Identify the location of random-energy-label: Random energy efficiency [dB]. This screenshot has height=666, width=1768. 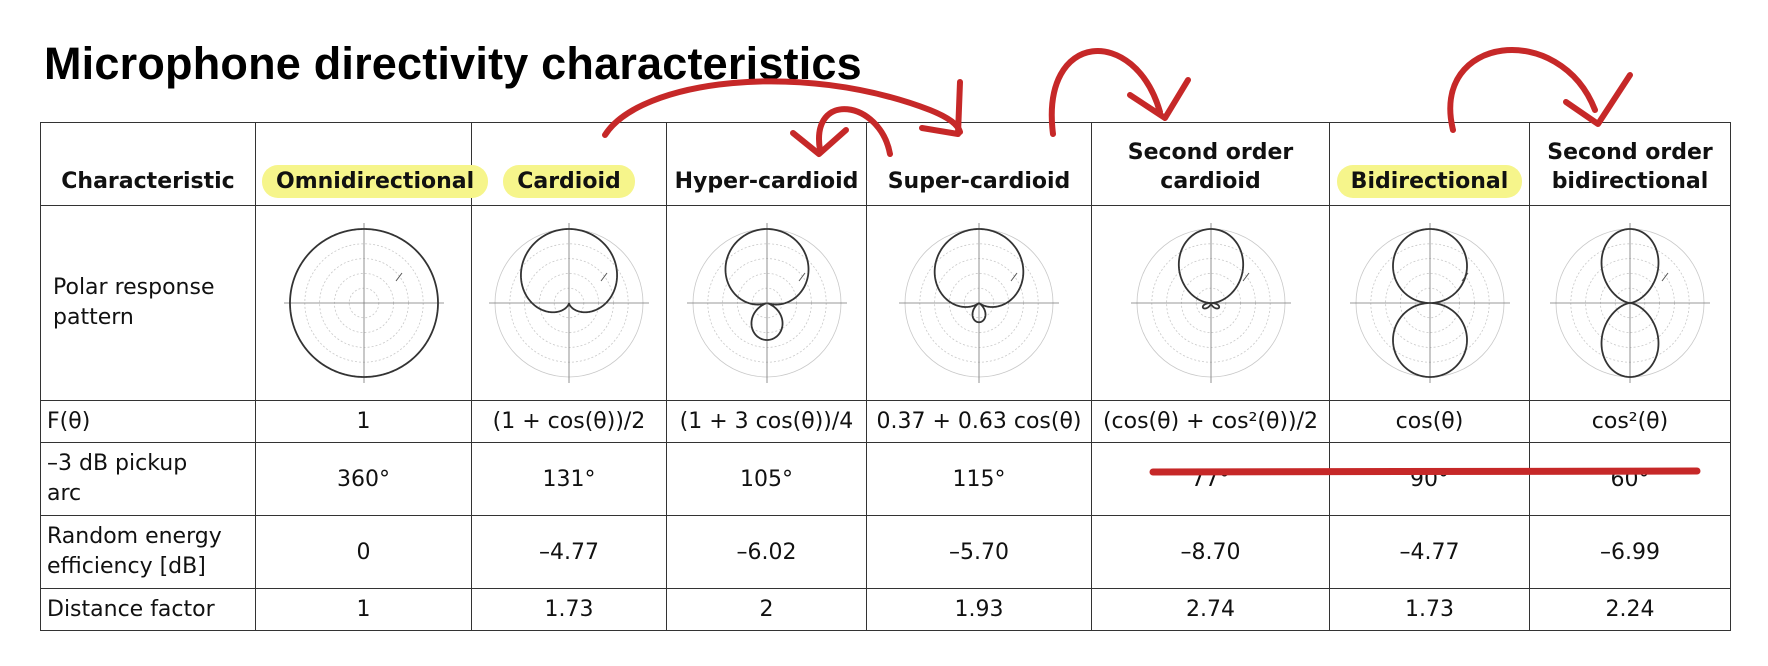
(148, 552).